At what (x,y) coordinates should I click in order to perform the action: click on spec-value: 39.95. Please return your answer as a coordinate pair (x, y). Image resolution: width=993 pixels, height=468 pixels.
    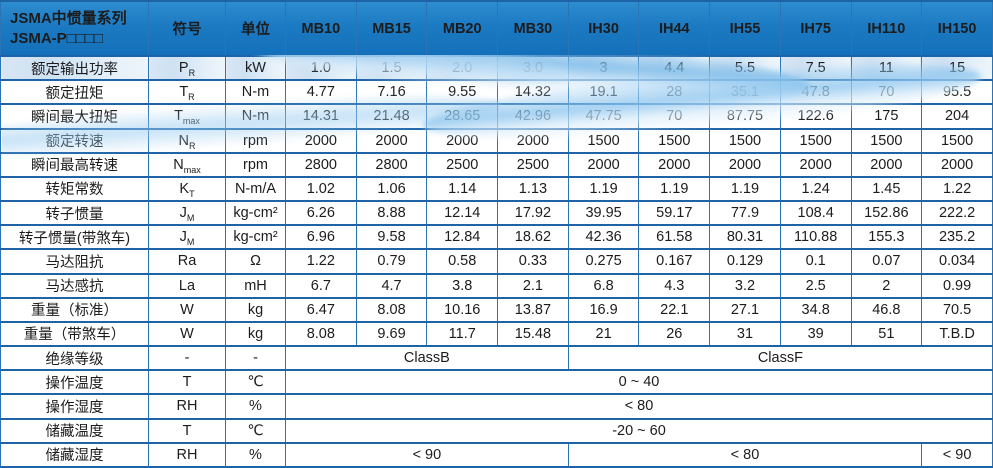
    Looking at the image, I should click on (603, 213).